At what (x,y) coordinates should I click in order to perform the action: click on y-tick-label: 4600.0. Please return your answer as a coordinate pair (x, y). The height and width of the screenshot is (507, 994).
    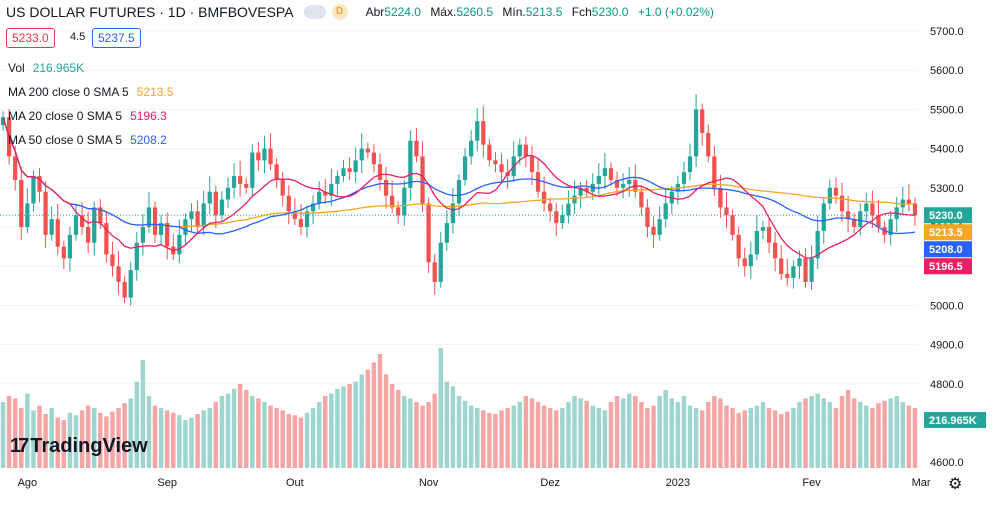
    Looking at the image, I should click on (947, 463).